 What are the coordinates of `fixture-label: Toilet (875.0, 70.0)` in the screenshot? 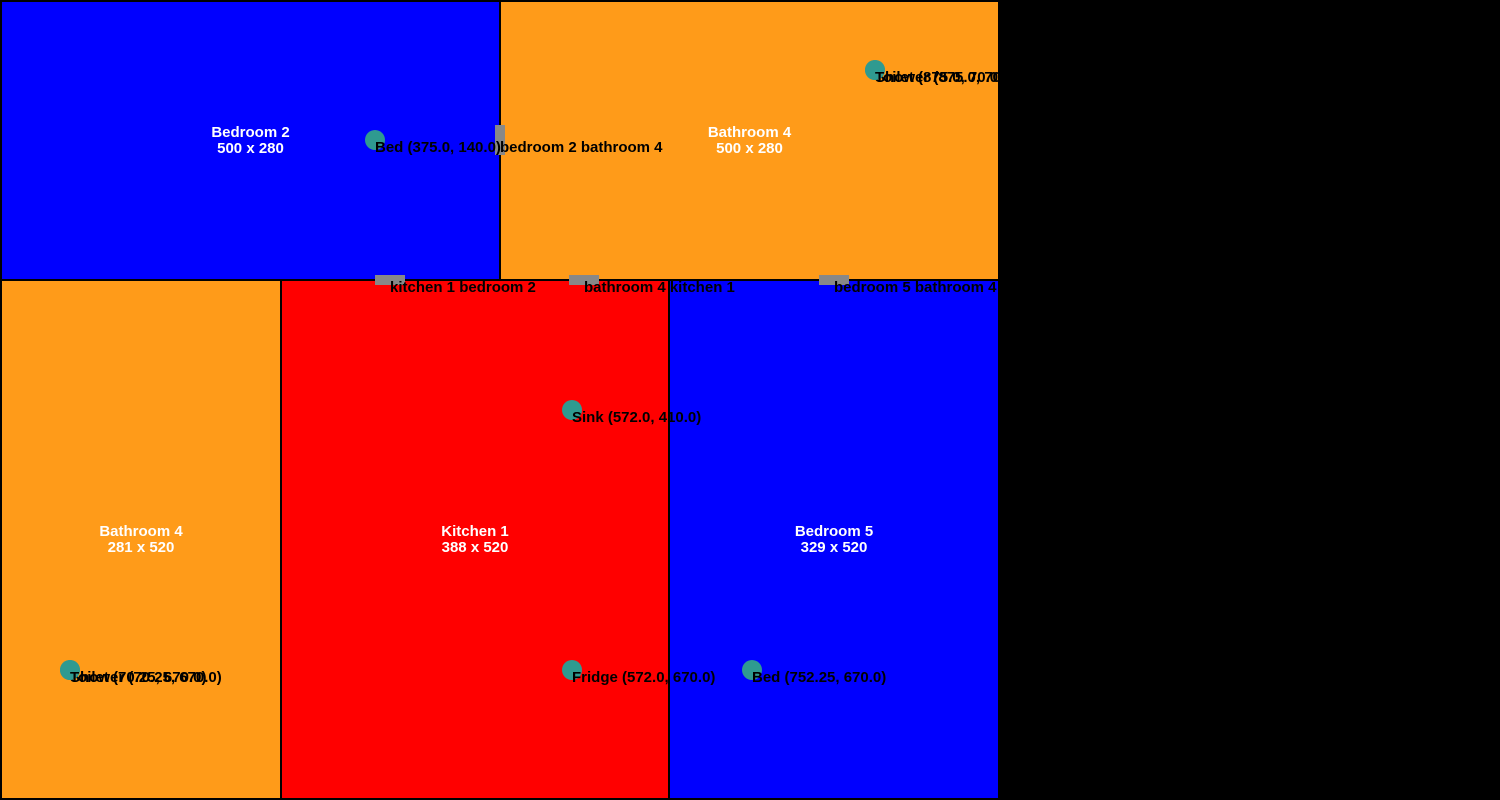 It's located at (937, 77).